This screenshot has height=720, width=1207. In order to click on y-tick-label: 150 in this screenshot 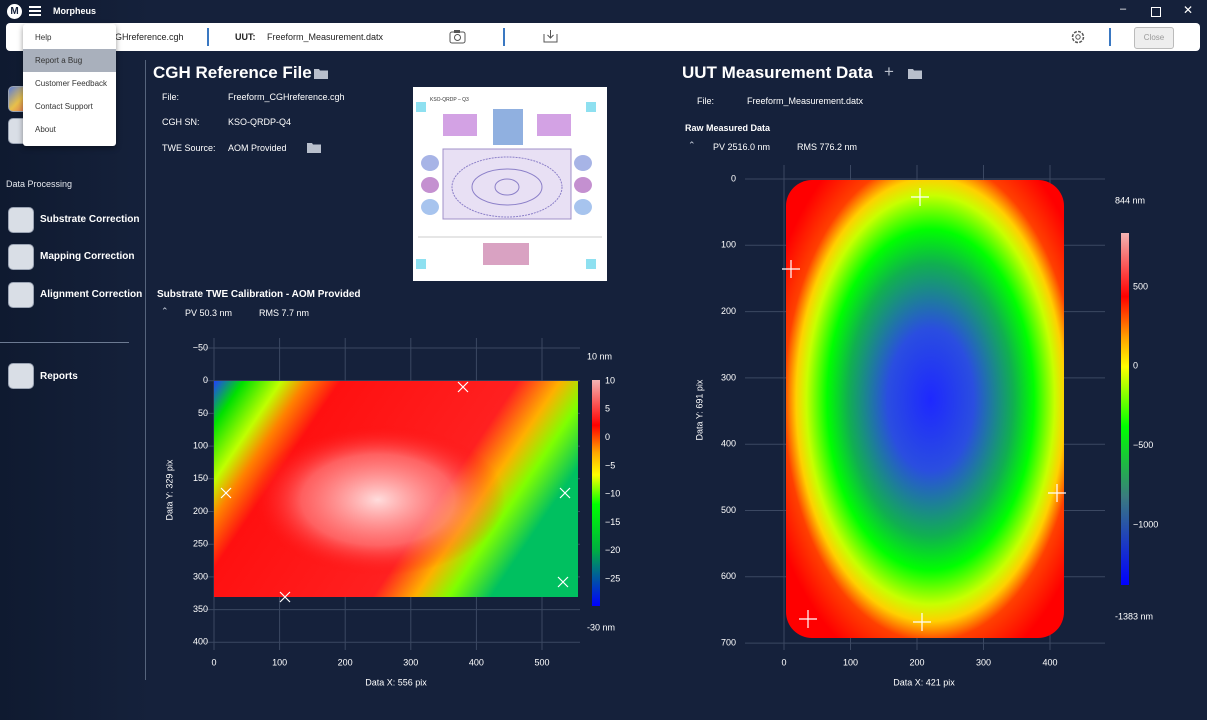, I will do `click(200, 478)`.